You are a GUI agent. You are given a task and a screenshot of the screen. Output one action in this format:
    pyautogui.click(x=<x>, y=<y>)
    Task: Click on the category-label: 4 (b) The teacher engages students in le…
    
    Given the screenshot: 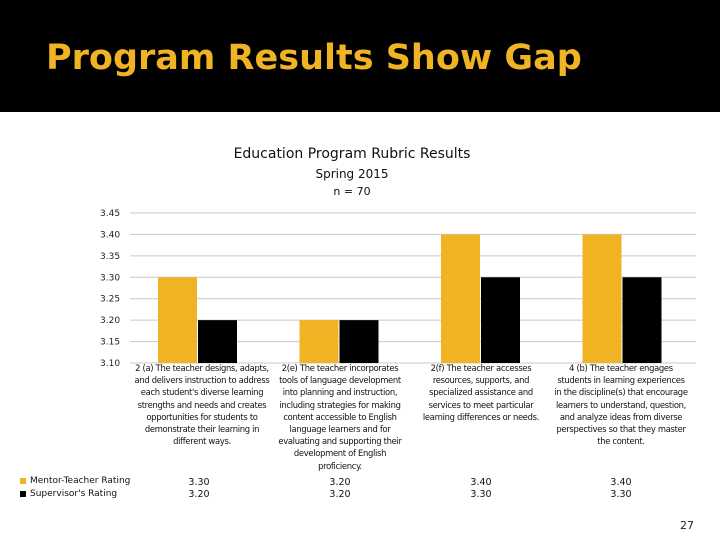 What is the action you would take?
    pyautogui.click(x=621, y=405)
    